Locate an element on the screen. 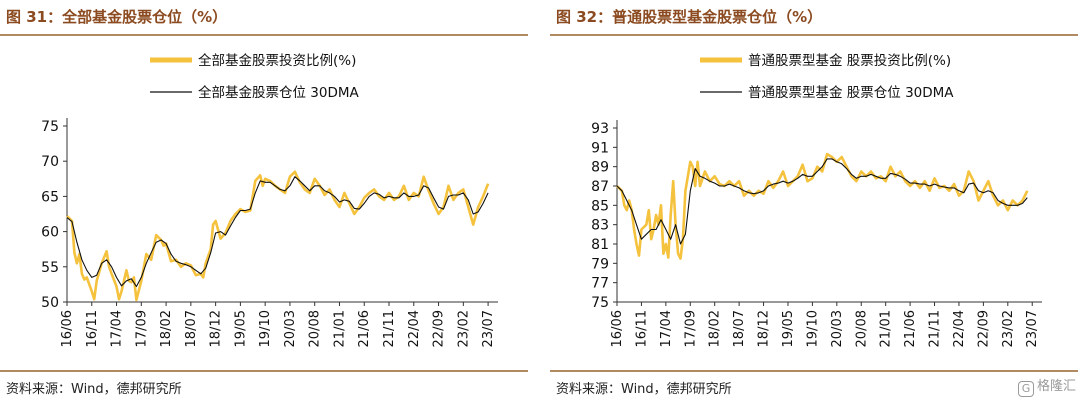 This screenshot has height=403, width=1080. y-tick-label: 91 is located at coordinates (600, 148).